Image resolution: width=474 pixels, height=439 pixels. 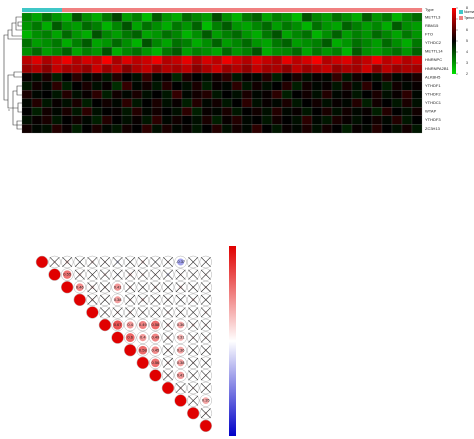 What do you see at coordinates (181, 261) in the screenshot?
I see `corr-label: -0.37` at bounding box center [181, 261].